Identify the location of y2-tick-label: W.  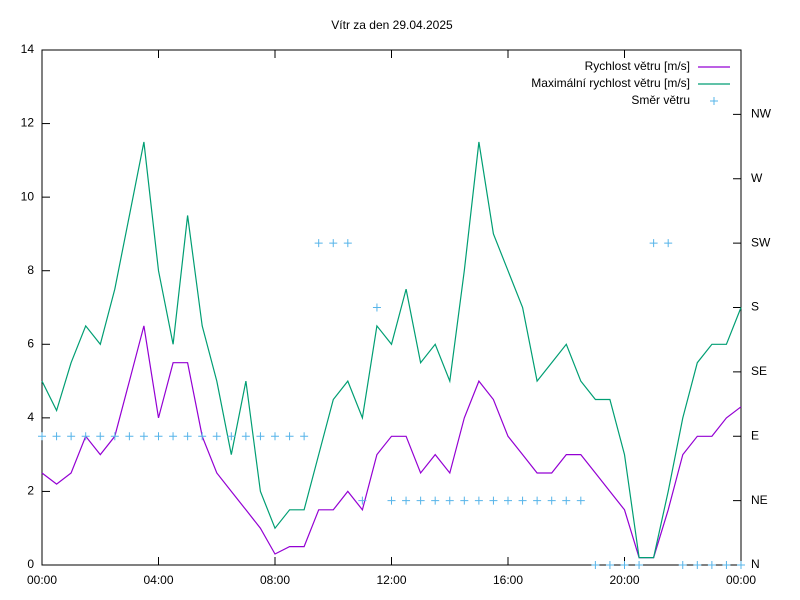
(757, 178).